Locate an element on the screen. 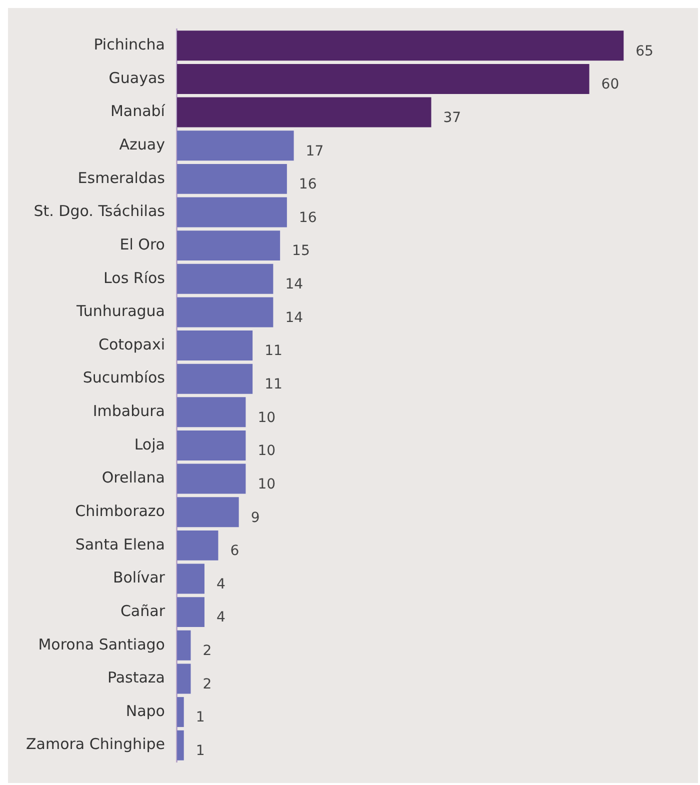  data-label: 17 is located at coordinates (315, 151).